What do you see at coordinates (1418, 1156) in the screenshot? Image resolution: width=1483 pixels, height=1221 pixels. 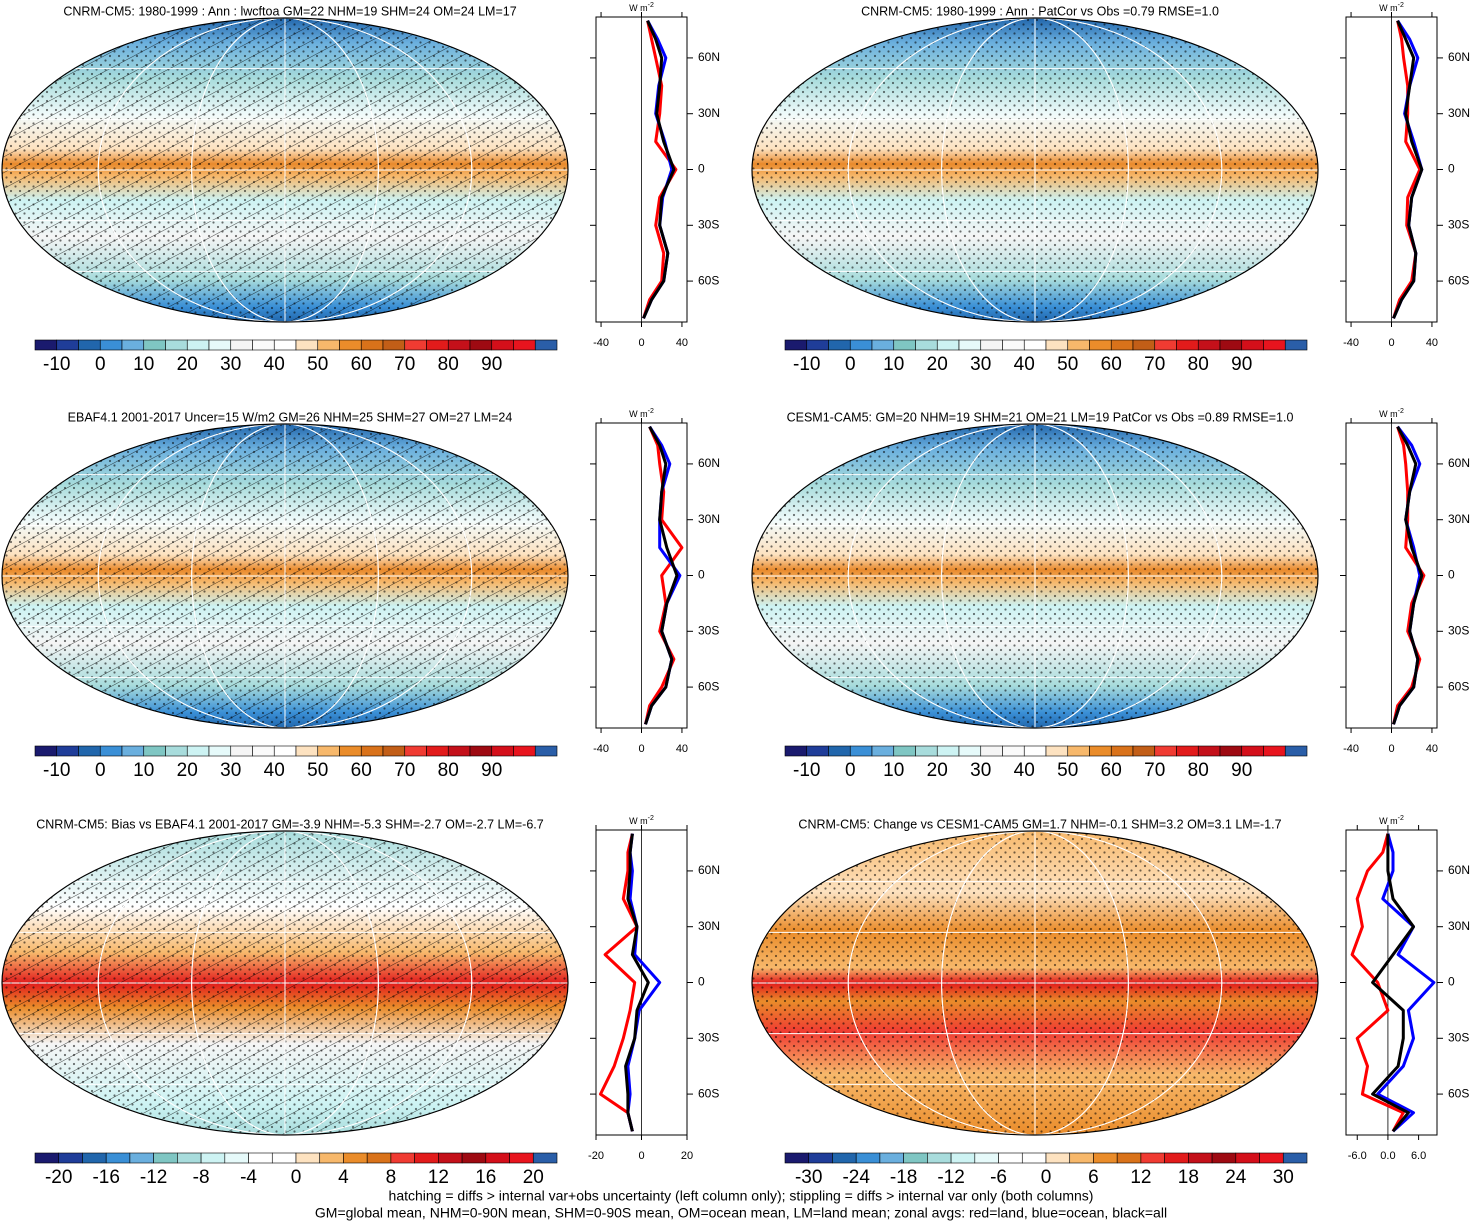 I see `x-tick-label: 6.0` at bounding box center [1418, 1156].